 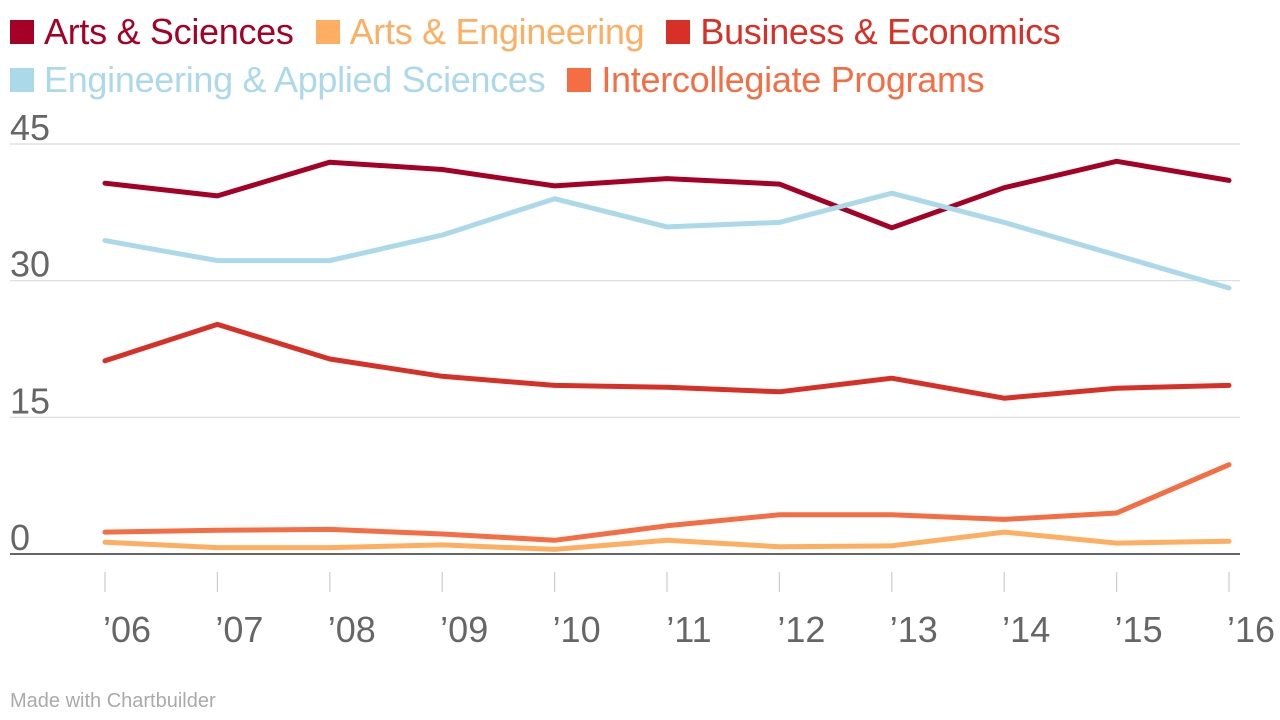 I want to click on legend-item-business-and-economics: Business & Economics, so click(x=863, y=32).